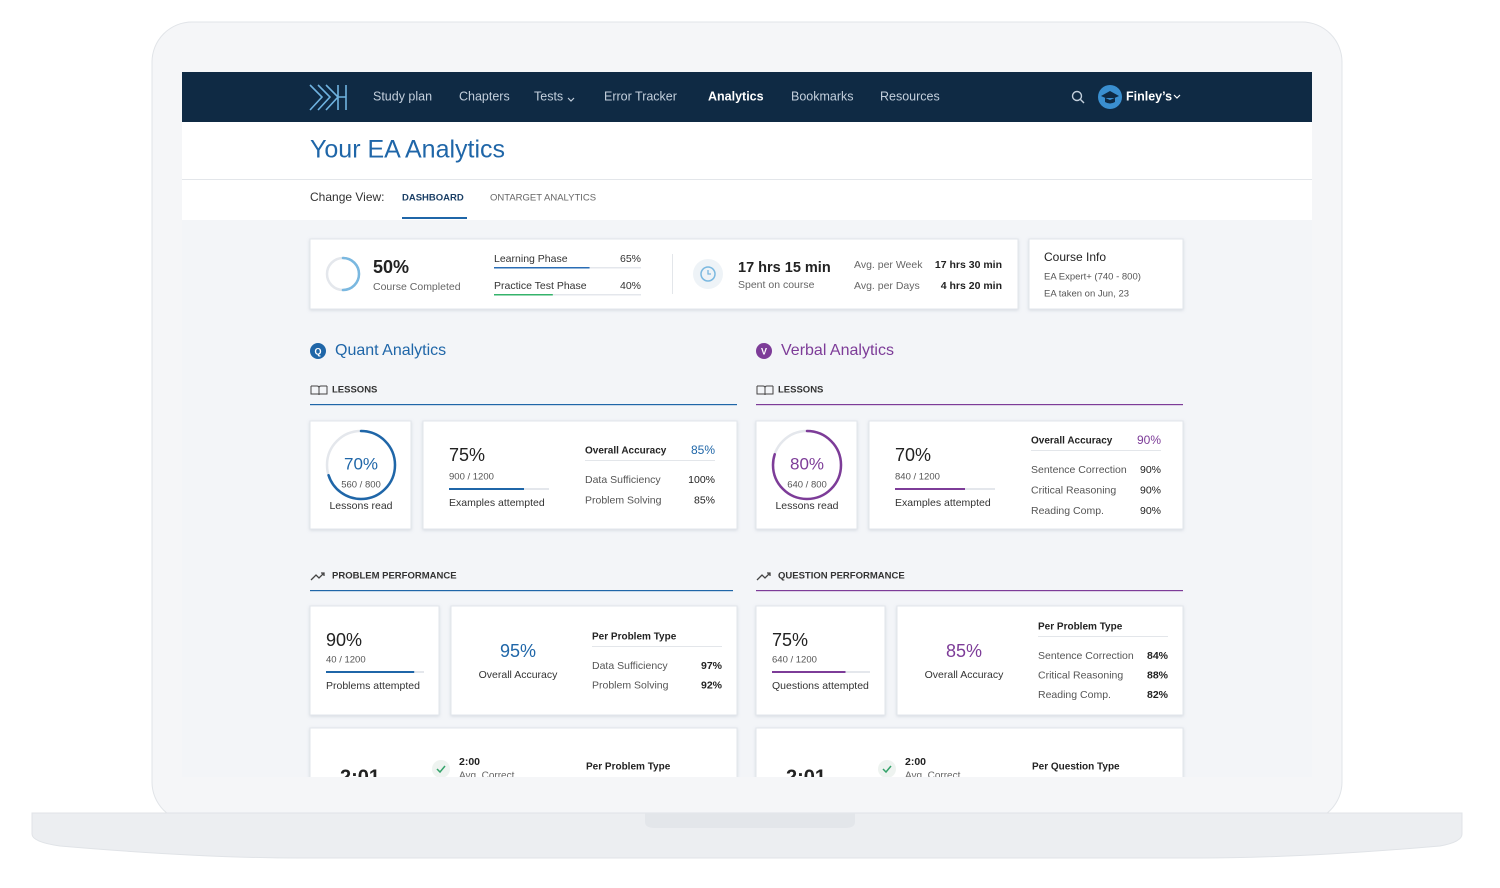 This screenshot has height=888, width=1500. Describe the element at coordinates (820, 686) in the screenshot. I see `stat-caption: Questions attempted` at that location.